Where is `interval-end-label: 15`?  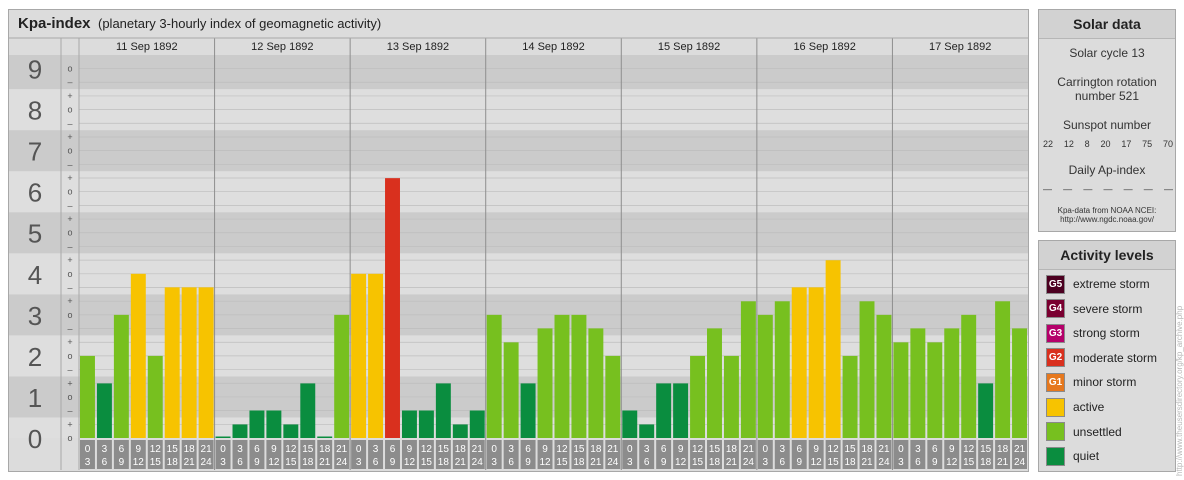
interval-end-label: 15 is located at coordinates (698, 462).